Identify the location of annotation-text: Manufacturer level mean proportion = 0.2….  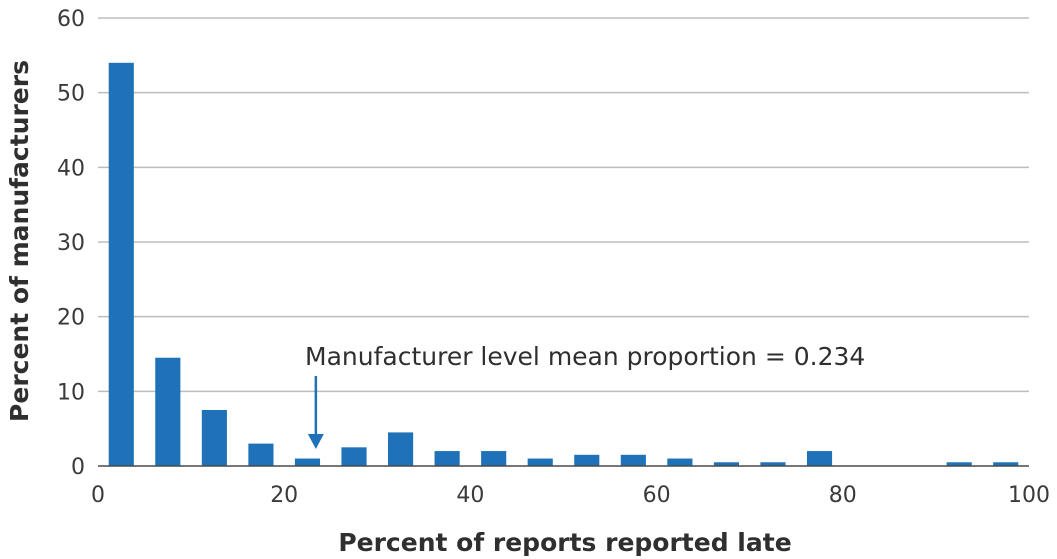
(585, 356).